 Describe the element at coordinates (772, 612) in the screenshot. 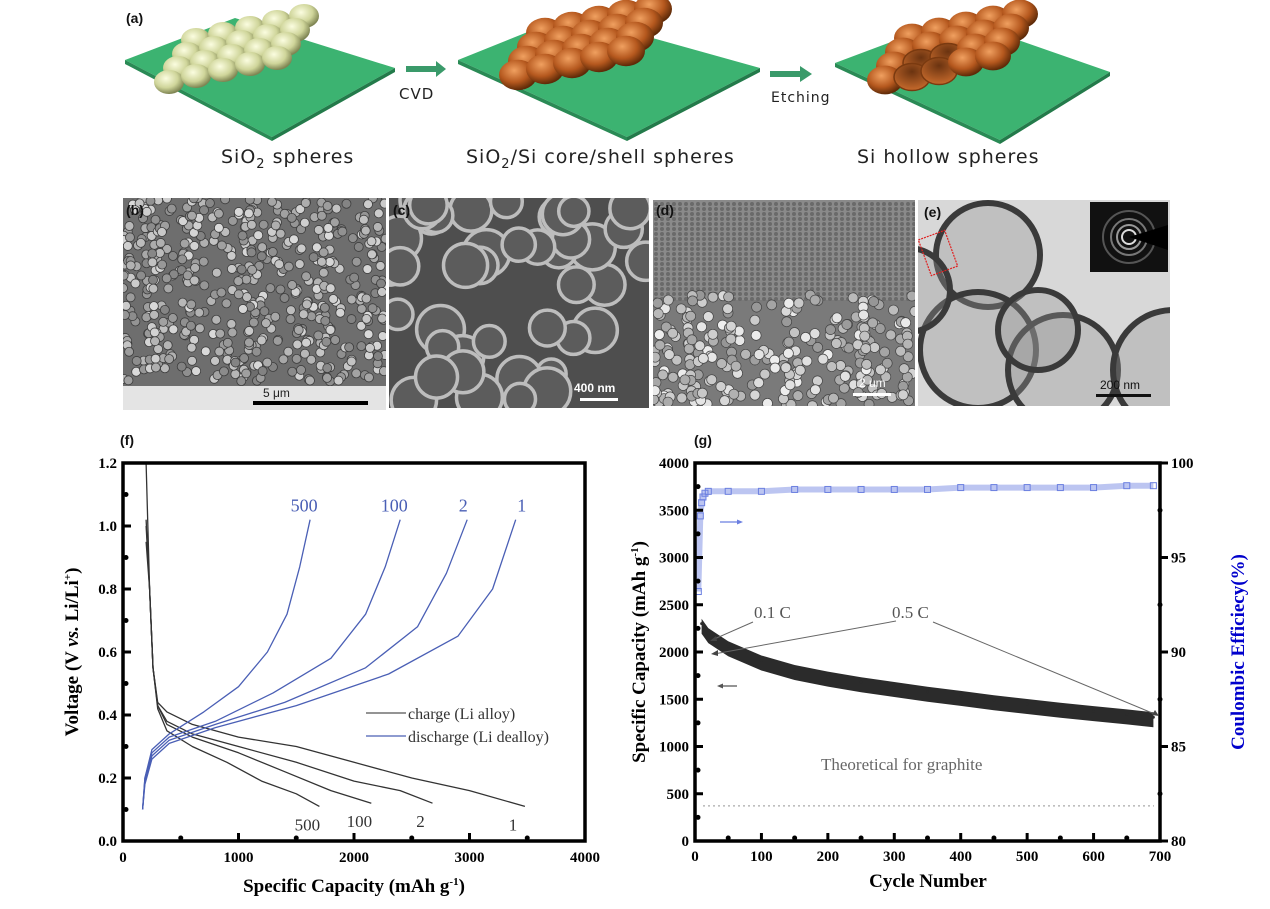

I see `annotation-0-1c: 0.1 C` at that location.